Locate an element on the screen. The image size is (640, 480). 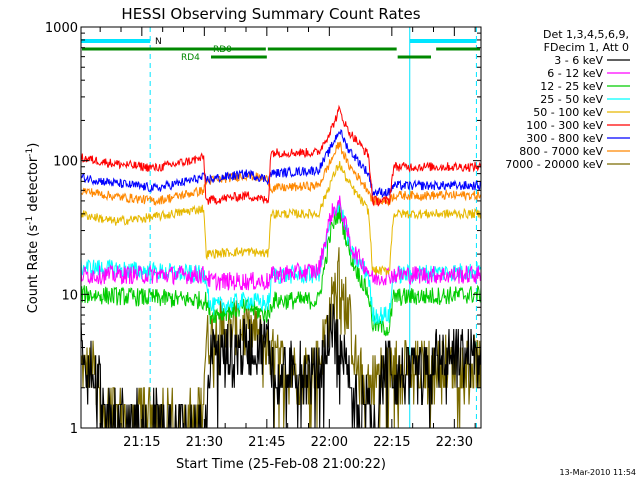
x-tick-label: 22:30 is located at coordinates (454, 442).